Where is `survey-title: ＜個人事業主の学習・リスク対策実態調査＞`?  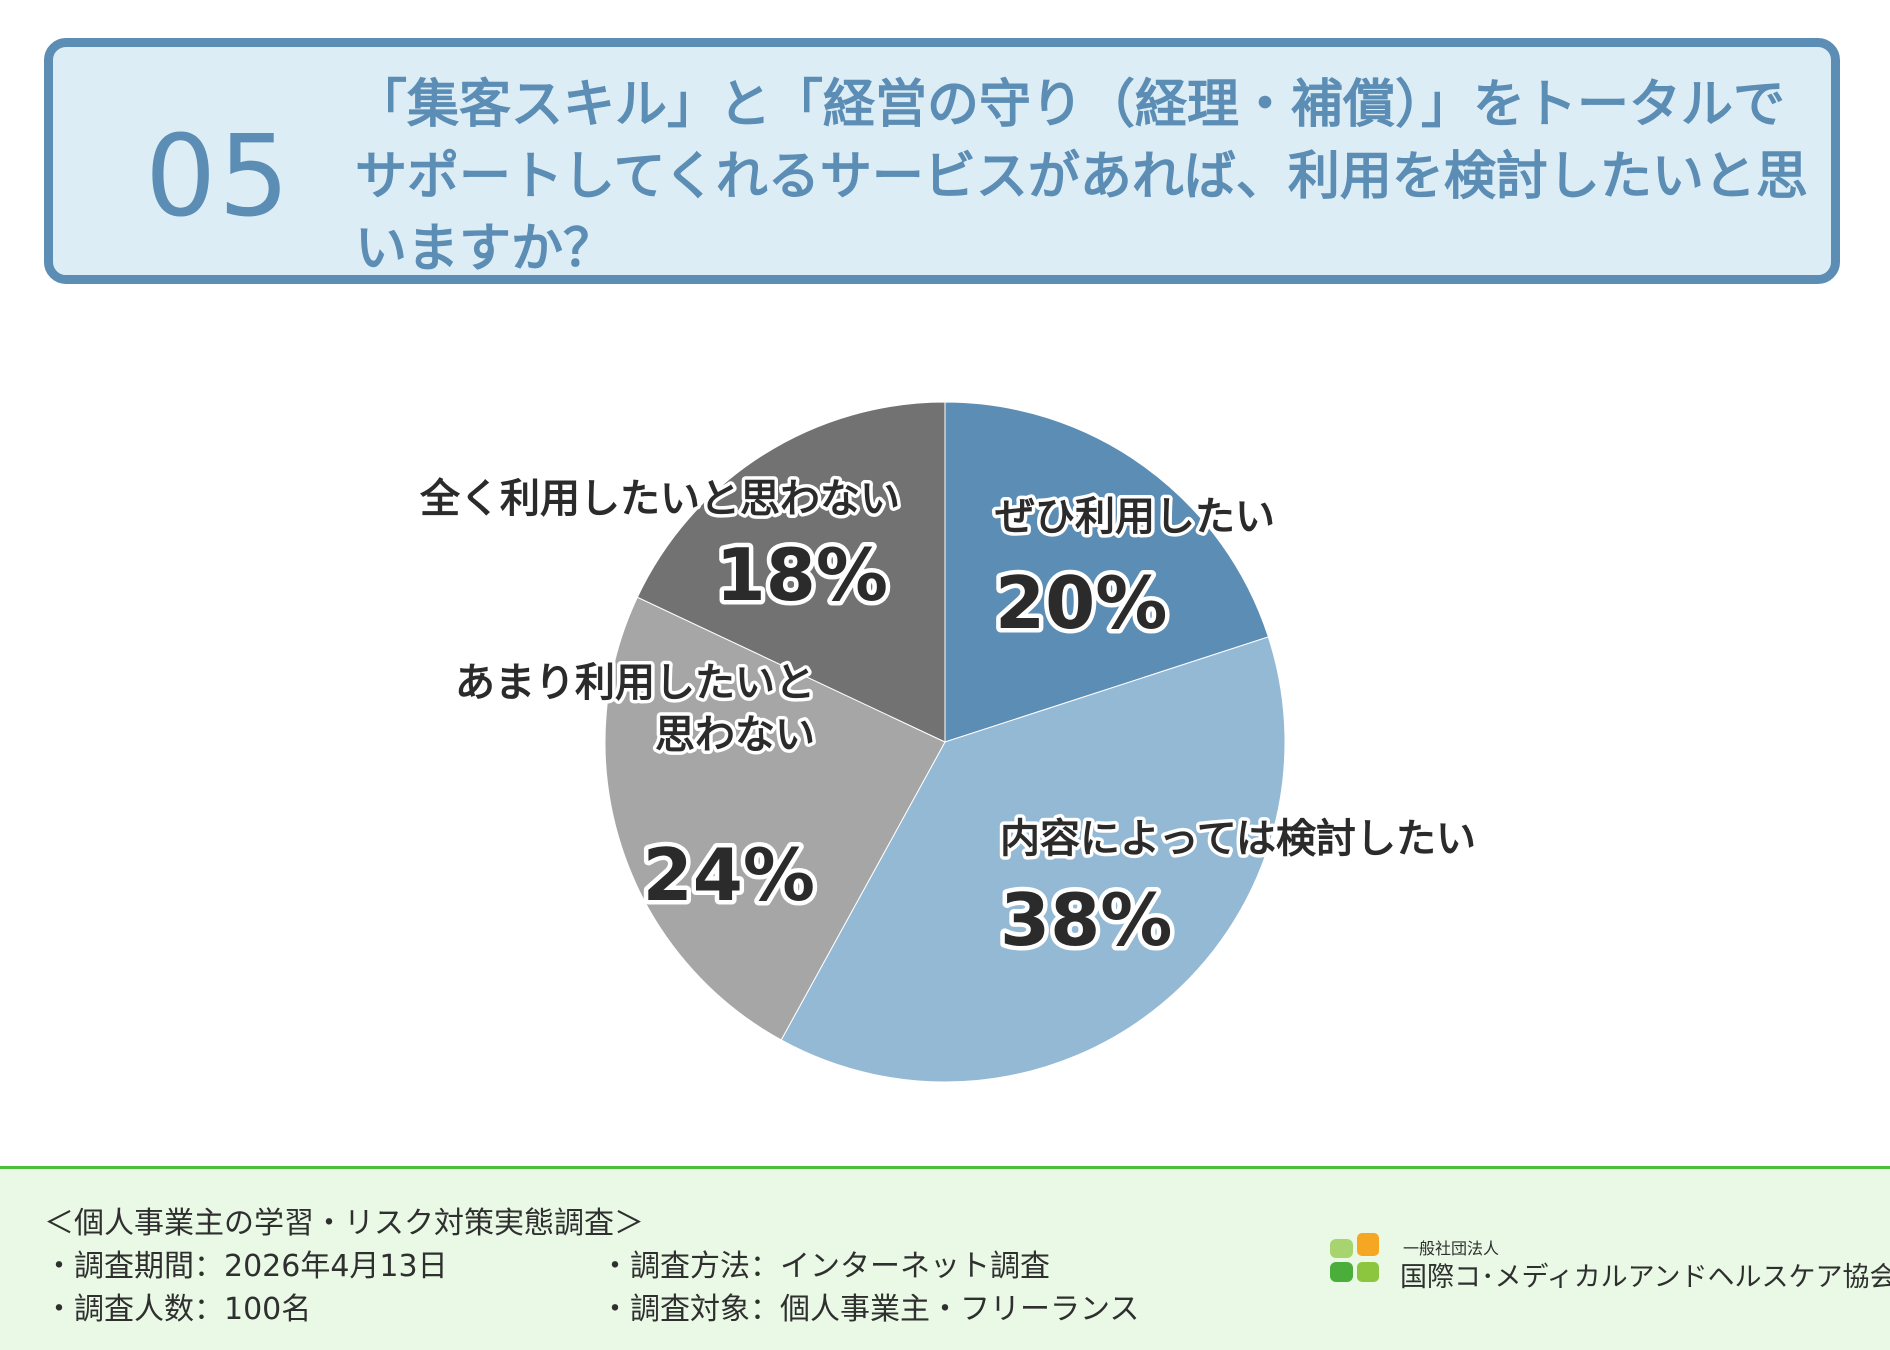 survey-title: ＜個人事業主の学習・リスク対策実態調査＞ is located at coordinates (344, 1223).